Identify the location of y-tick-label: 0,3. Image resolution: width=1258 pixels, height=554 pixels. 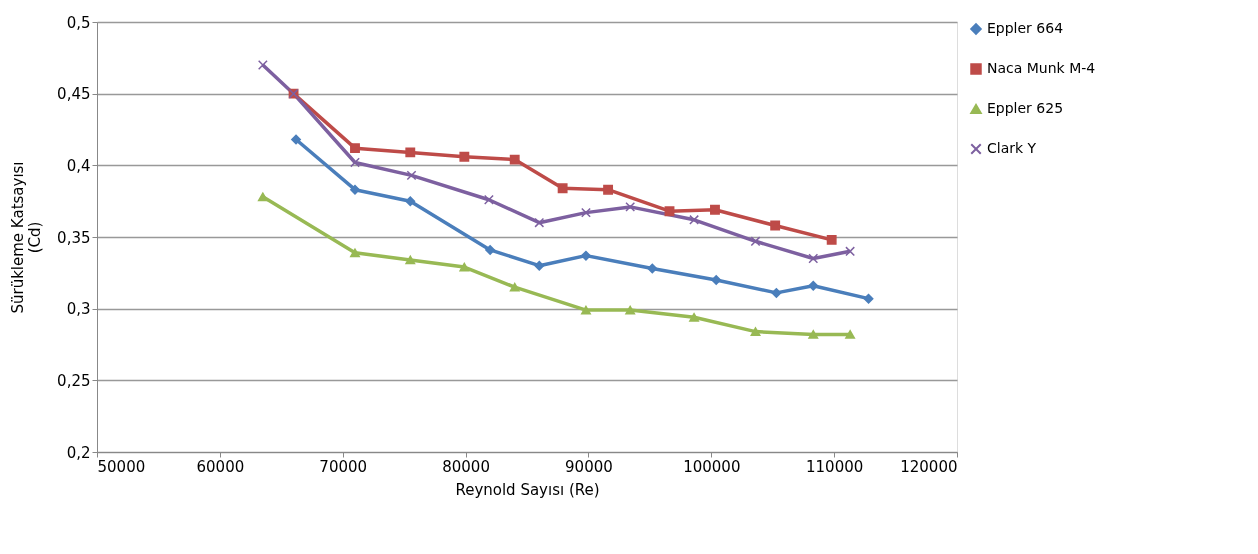
(78, 309).